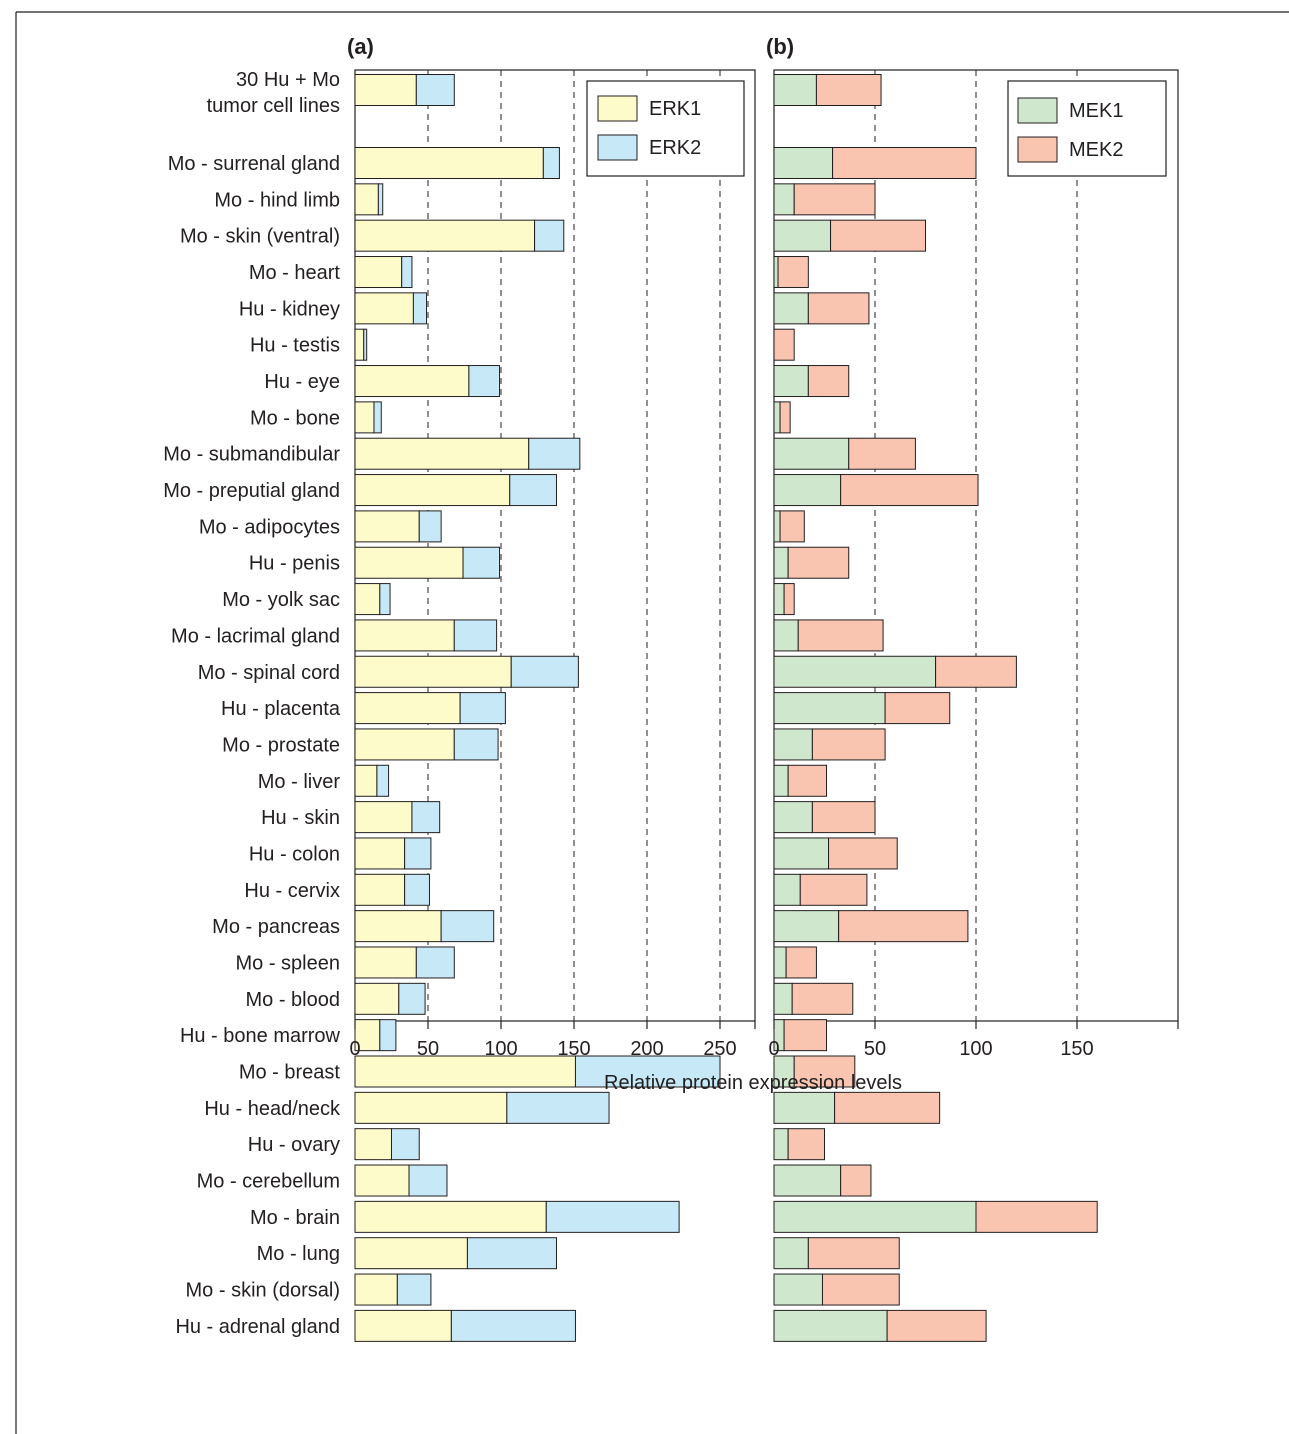 This screenshot has height=1434, width=1289. Describe the element at coordinates (281, 745) in the screenshot. I see `category-label-mo-prostate: Mo - prostate` at that location.